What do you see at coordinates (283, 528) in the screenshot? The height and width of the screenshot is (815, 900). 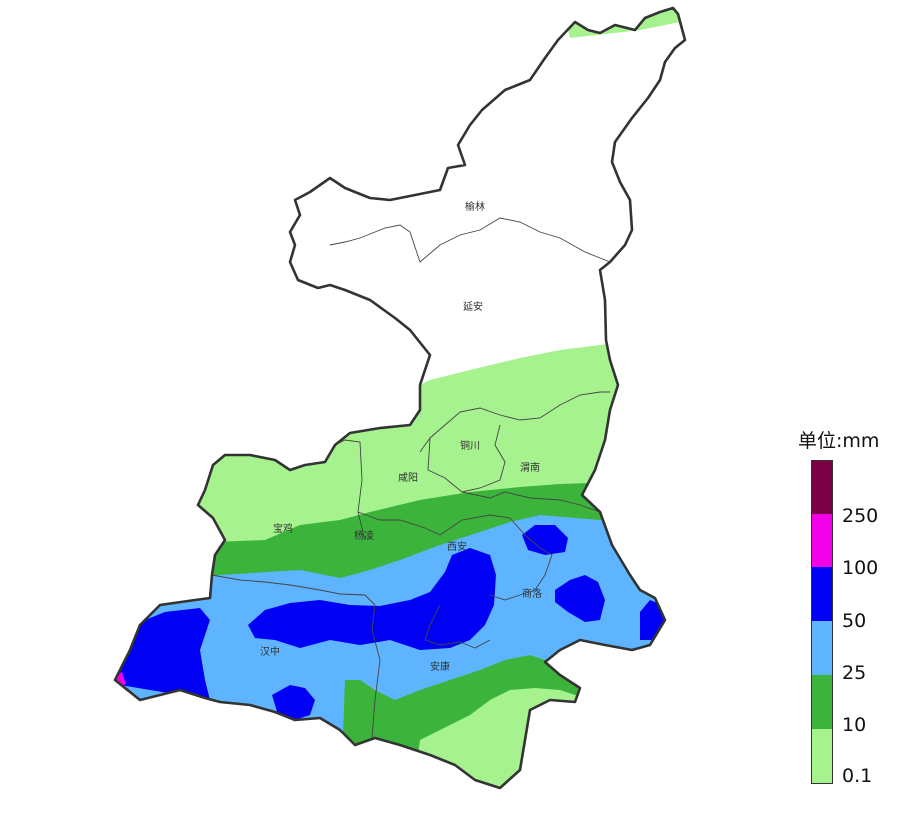 I see `city-label-baoji: 宝鸡` at bounding box center [283, 528].